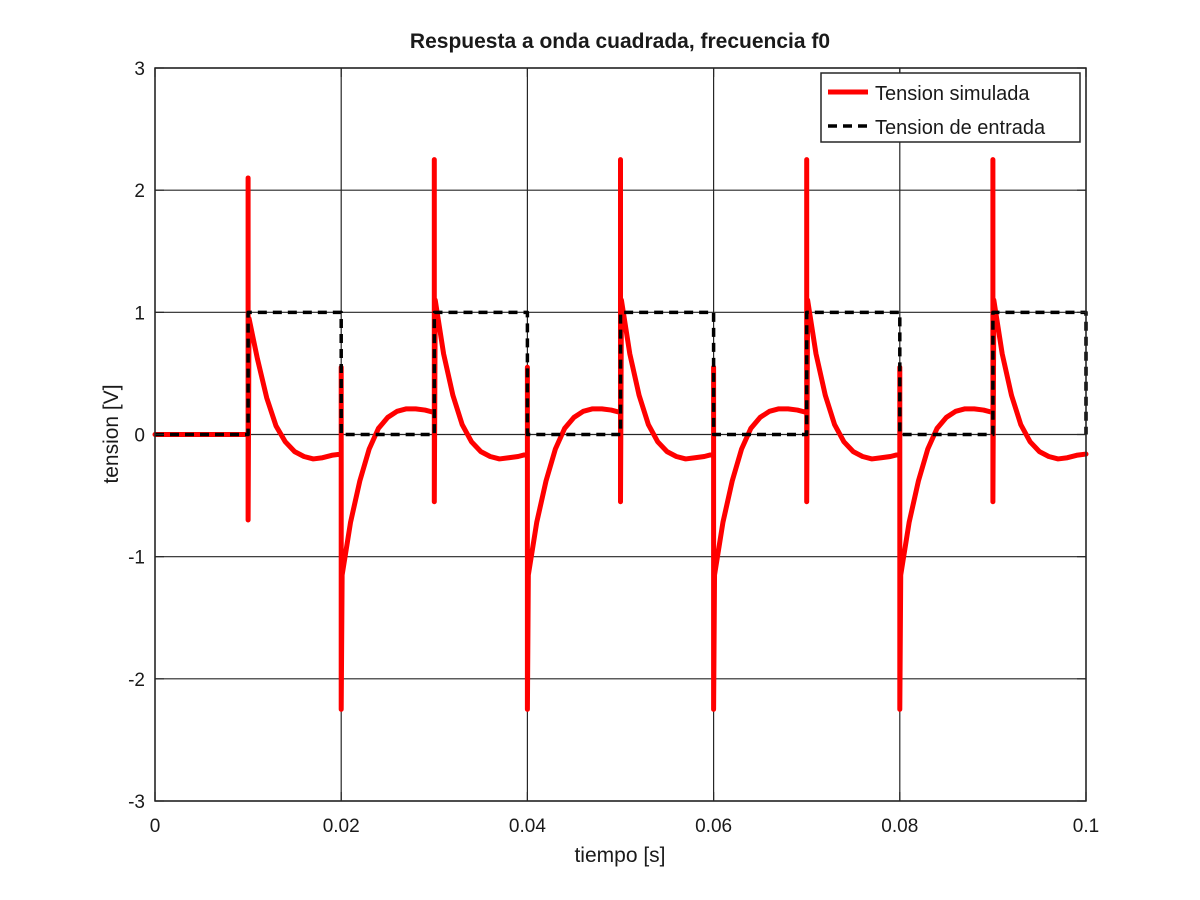 The height and width of the screenshot is (900, 1200). What do you see at coordinates (621, 373) in the screenshot?
I see `series-line-tension-de-entrada` at bounding box center [621, 373].